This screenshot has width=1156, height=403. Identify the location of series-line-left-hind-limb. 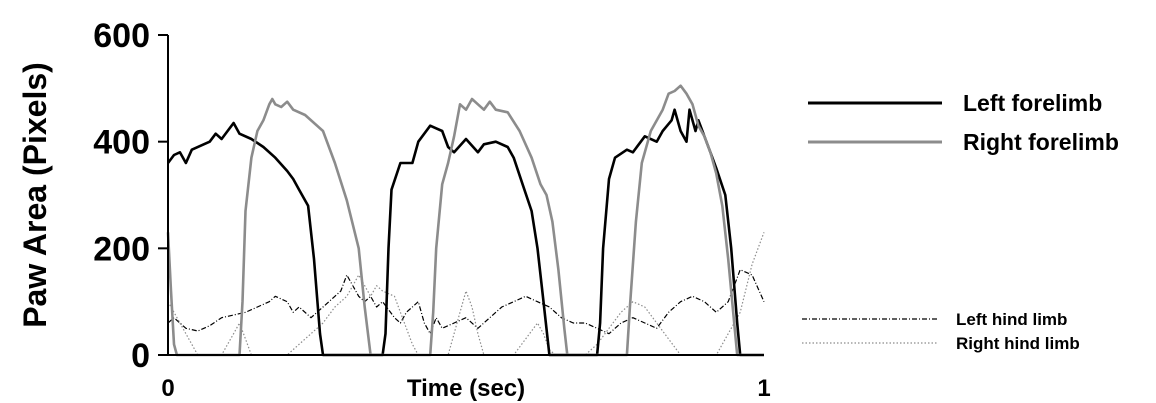
(466, 302).